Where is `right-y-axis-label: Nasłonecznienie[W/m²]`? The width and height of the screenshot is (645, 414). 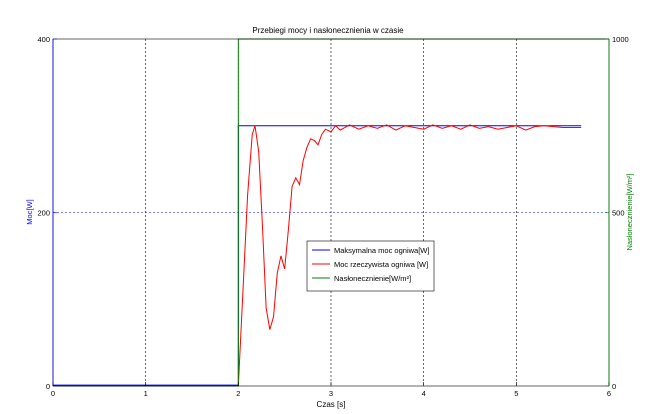
right-y-axis-label: Nasłonecznienie[W/m²] is located at coordinates (629, 211).